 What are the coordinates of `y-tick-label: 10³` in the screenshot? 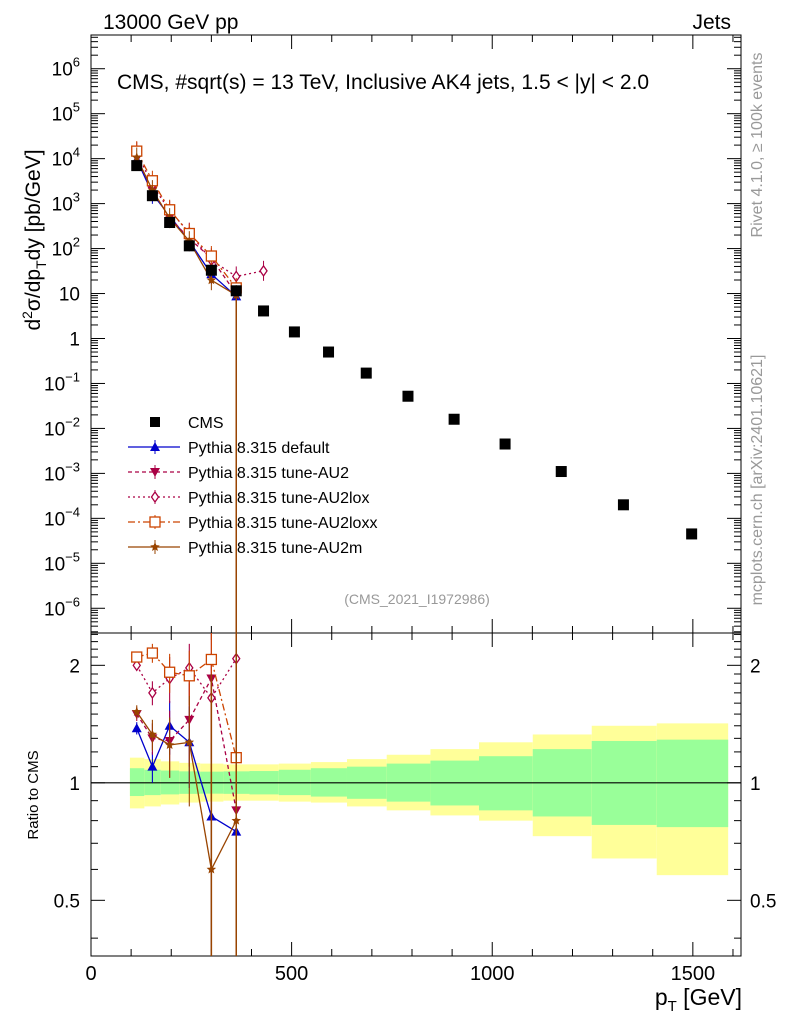 It's located at (66, 203).